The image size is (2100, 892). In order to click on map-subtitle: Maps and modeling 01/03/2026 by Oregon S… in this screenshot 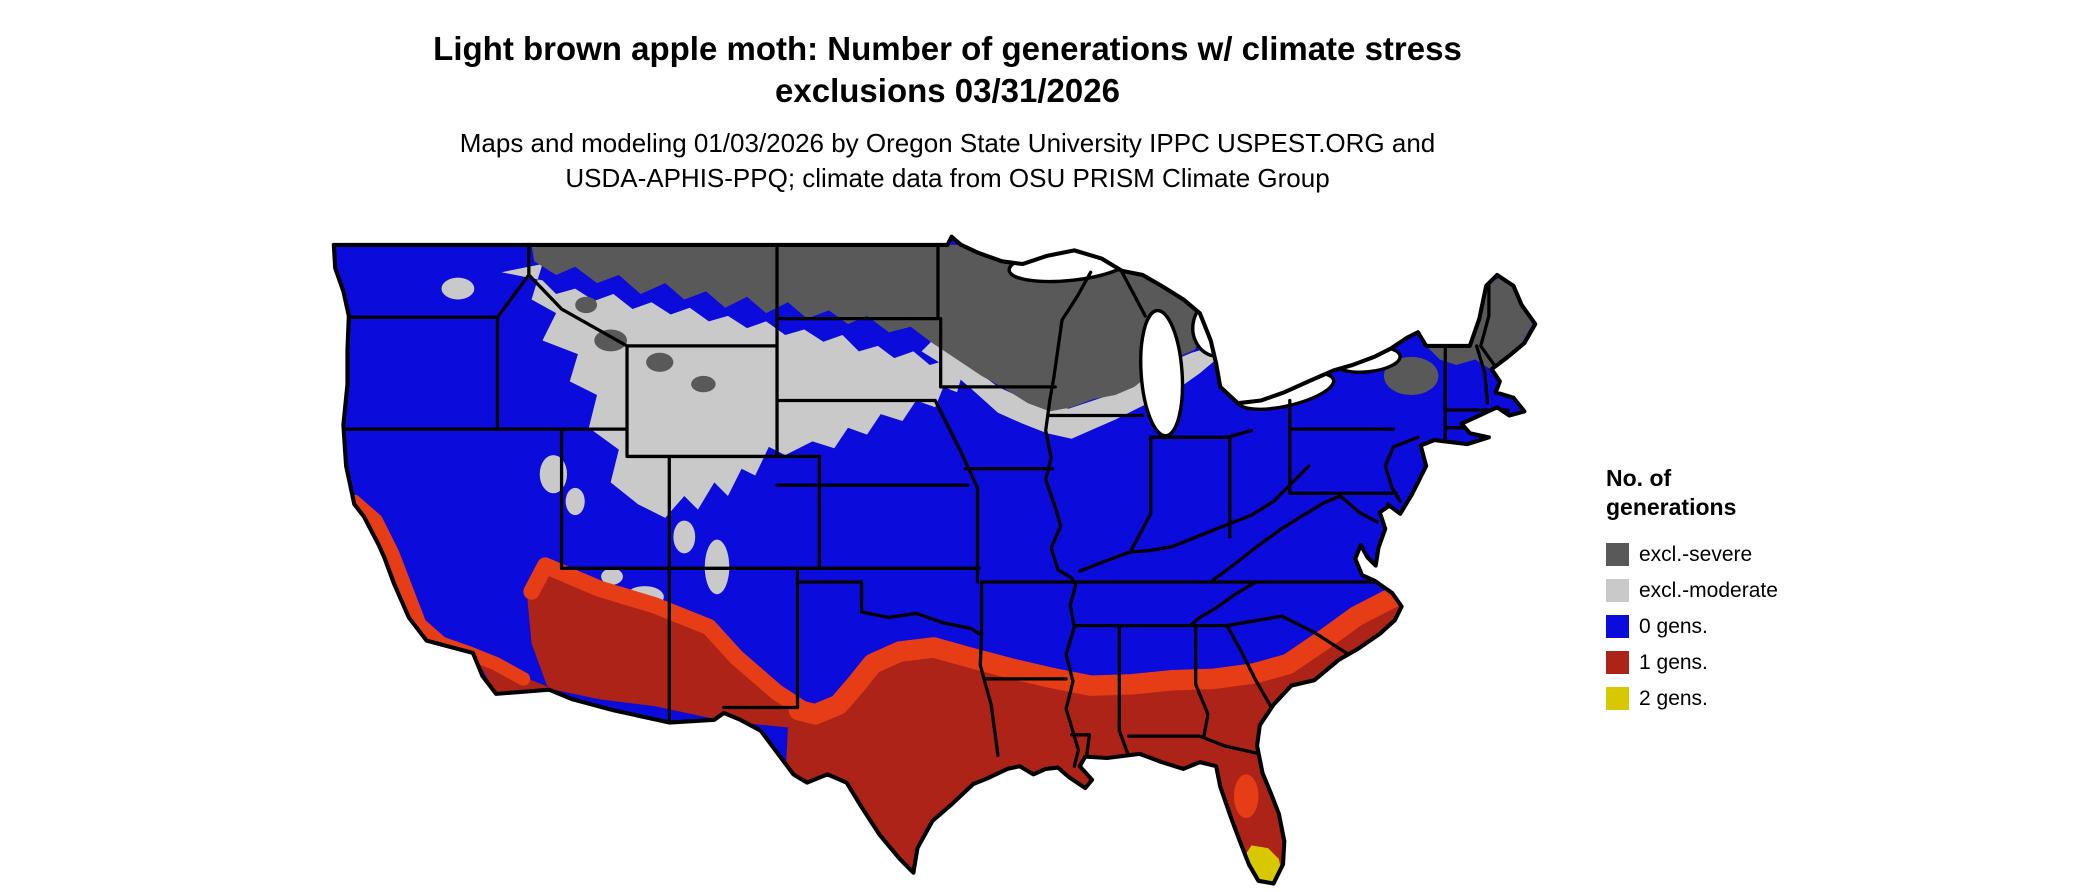, I will do `click(947, 161)`.